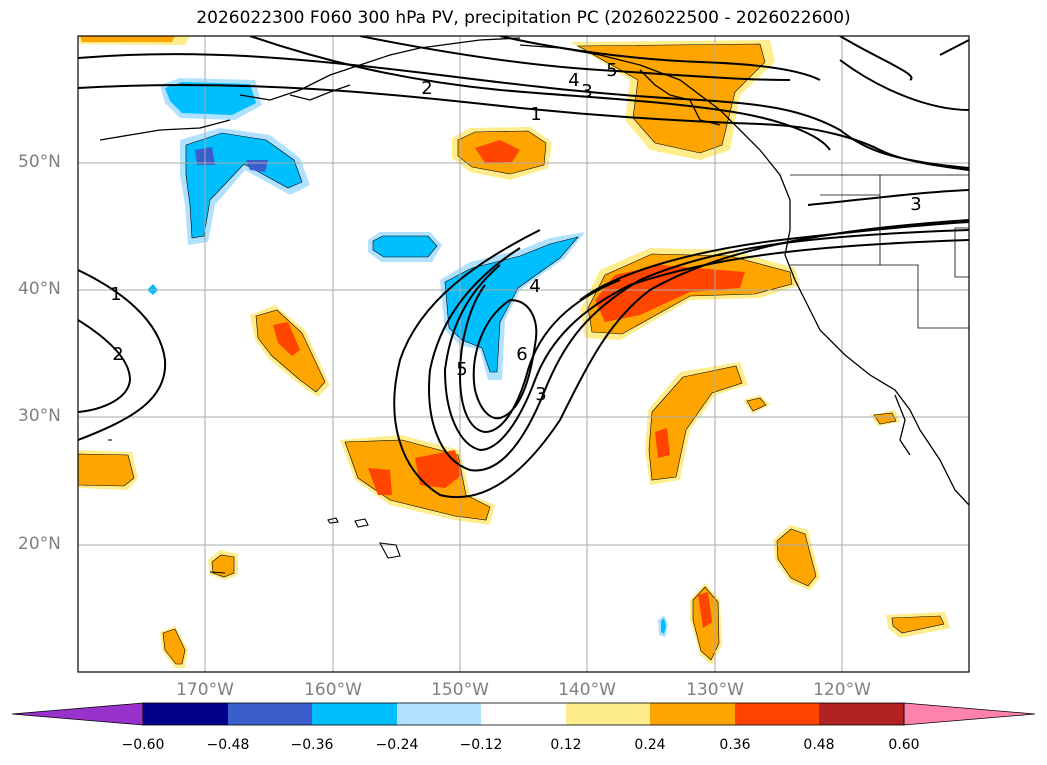 Image resolution: width=1047 pixels, height=765 pixels. I want to click on colorbar, so click(523, 714).